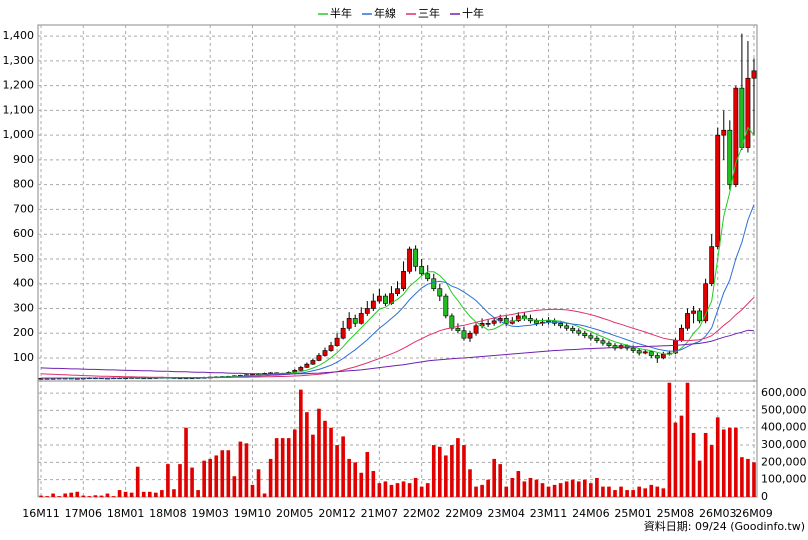 The width and height of the screenshot is (808, 540). Describe the element at coordinates (84, 513) in the screenshot. I see `x-tick-label: 17M06` at that location.